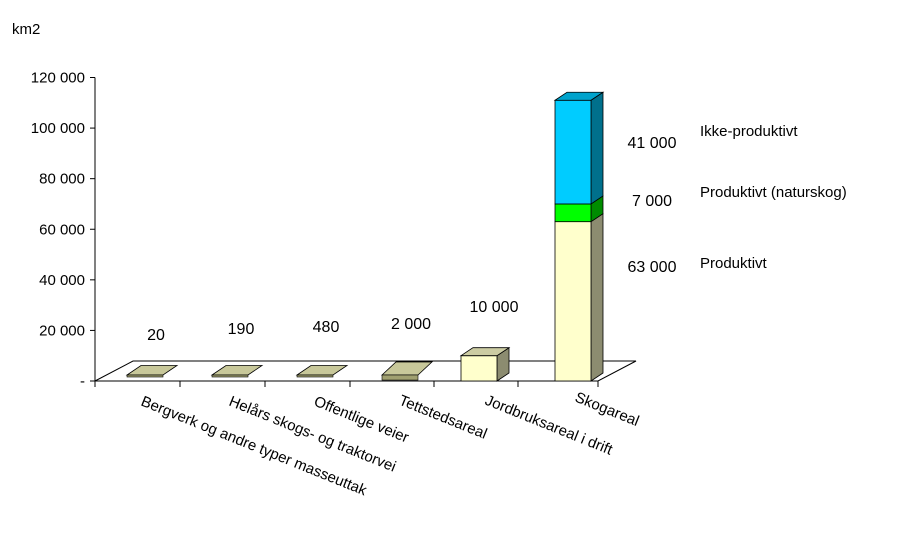 The height and width of the screenshot is (538, 899). Describe the element at coordinates (773, 192) in the screenshot. I see `stack-name-label: Produktivt (naturskog)` at that location.